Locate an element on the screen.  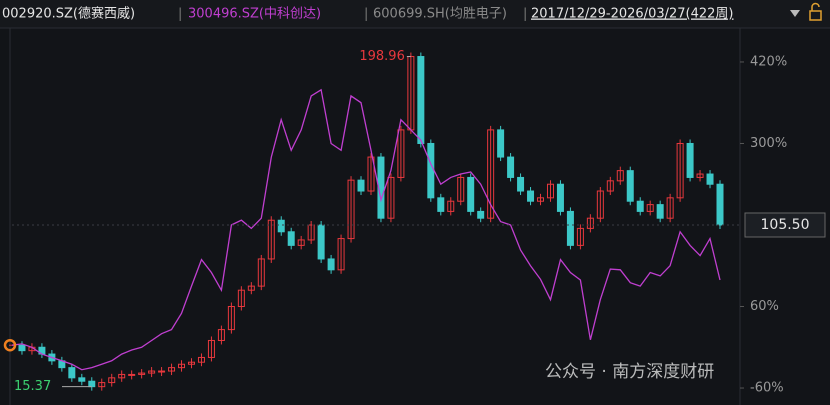
header-bar is located at coordinates (415, 14).